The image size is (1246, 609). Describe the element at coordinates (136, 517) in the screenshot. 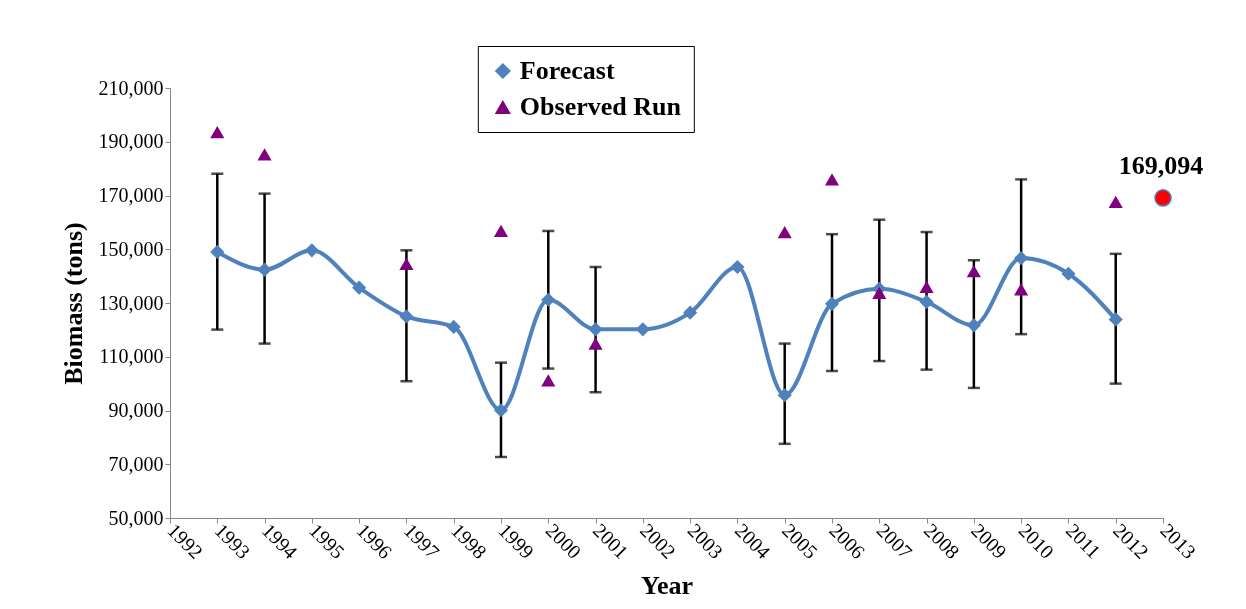

I see `y-tick-label: 50,000` at that location.